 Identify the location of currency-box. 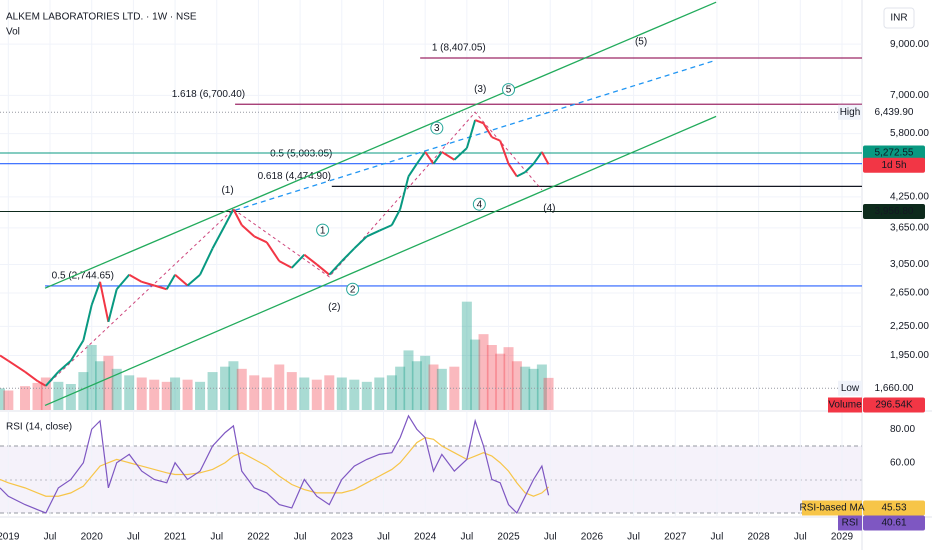
(899, 18).